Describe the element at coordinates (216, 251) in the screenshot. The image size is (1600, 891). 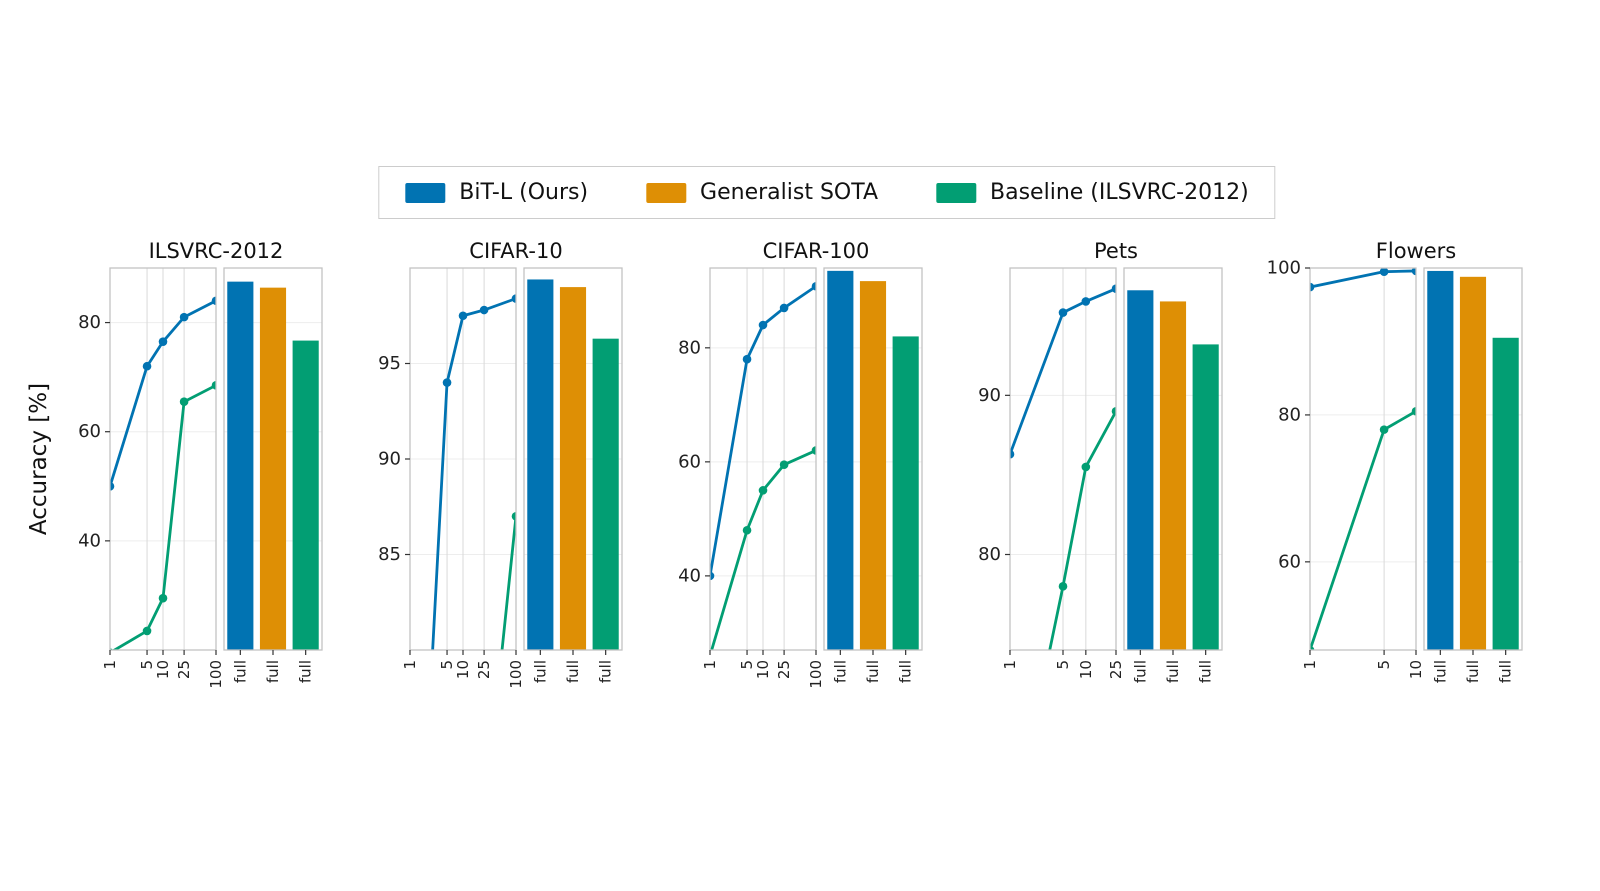
I see `panel-title: ILSVRC-2012` at that location.